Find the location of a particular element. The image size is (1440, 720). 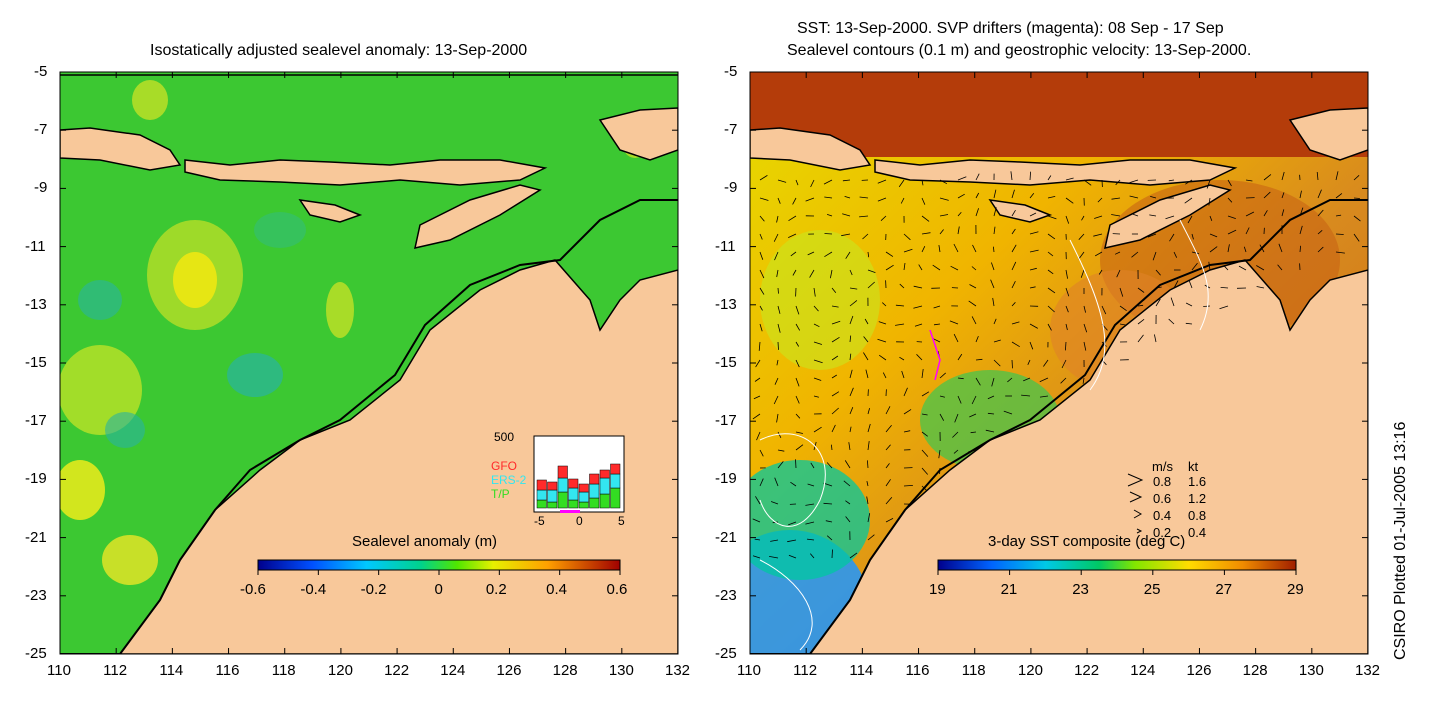

left-y-tick-label: -23 is located at coordinates (36, 595).